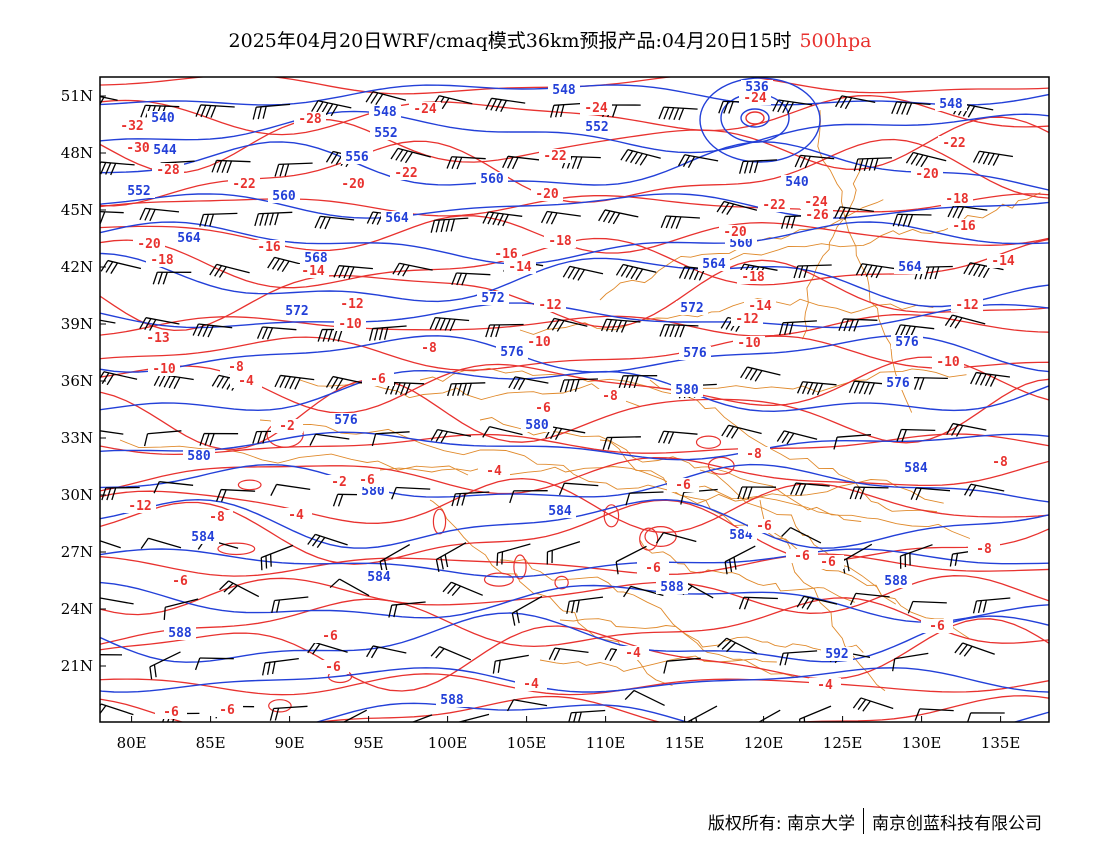 The width and height of the screenshot is (1100, 850). Describe the element at coordinates (554, 156) in the screenshot. I see `contour-label: -22` at that location.